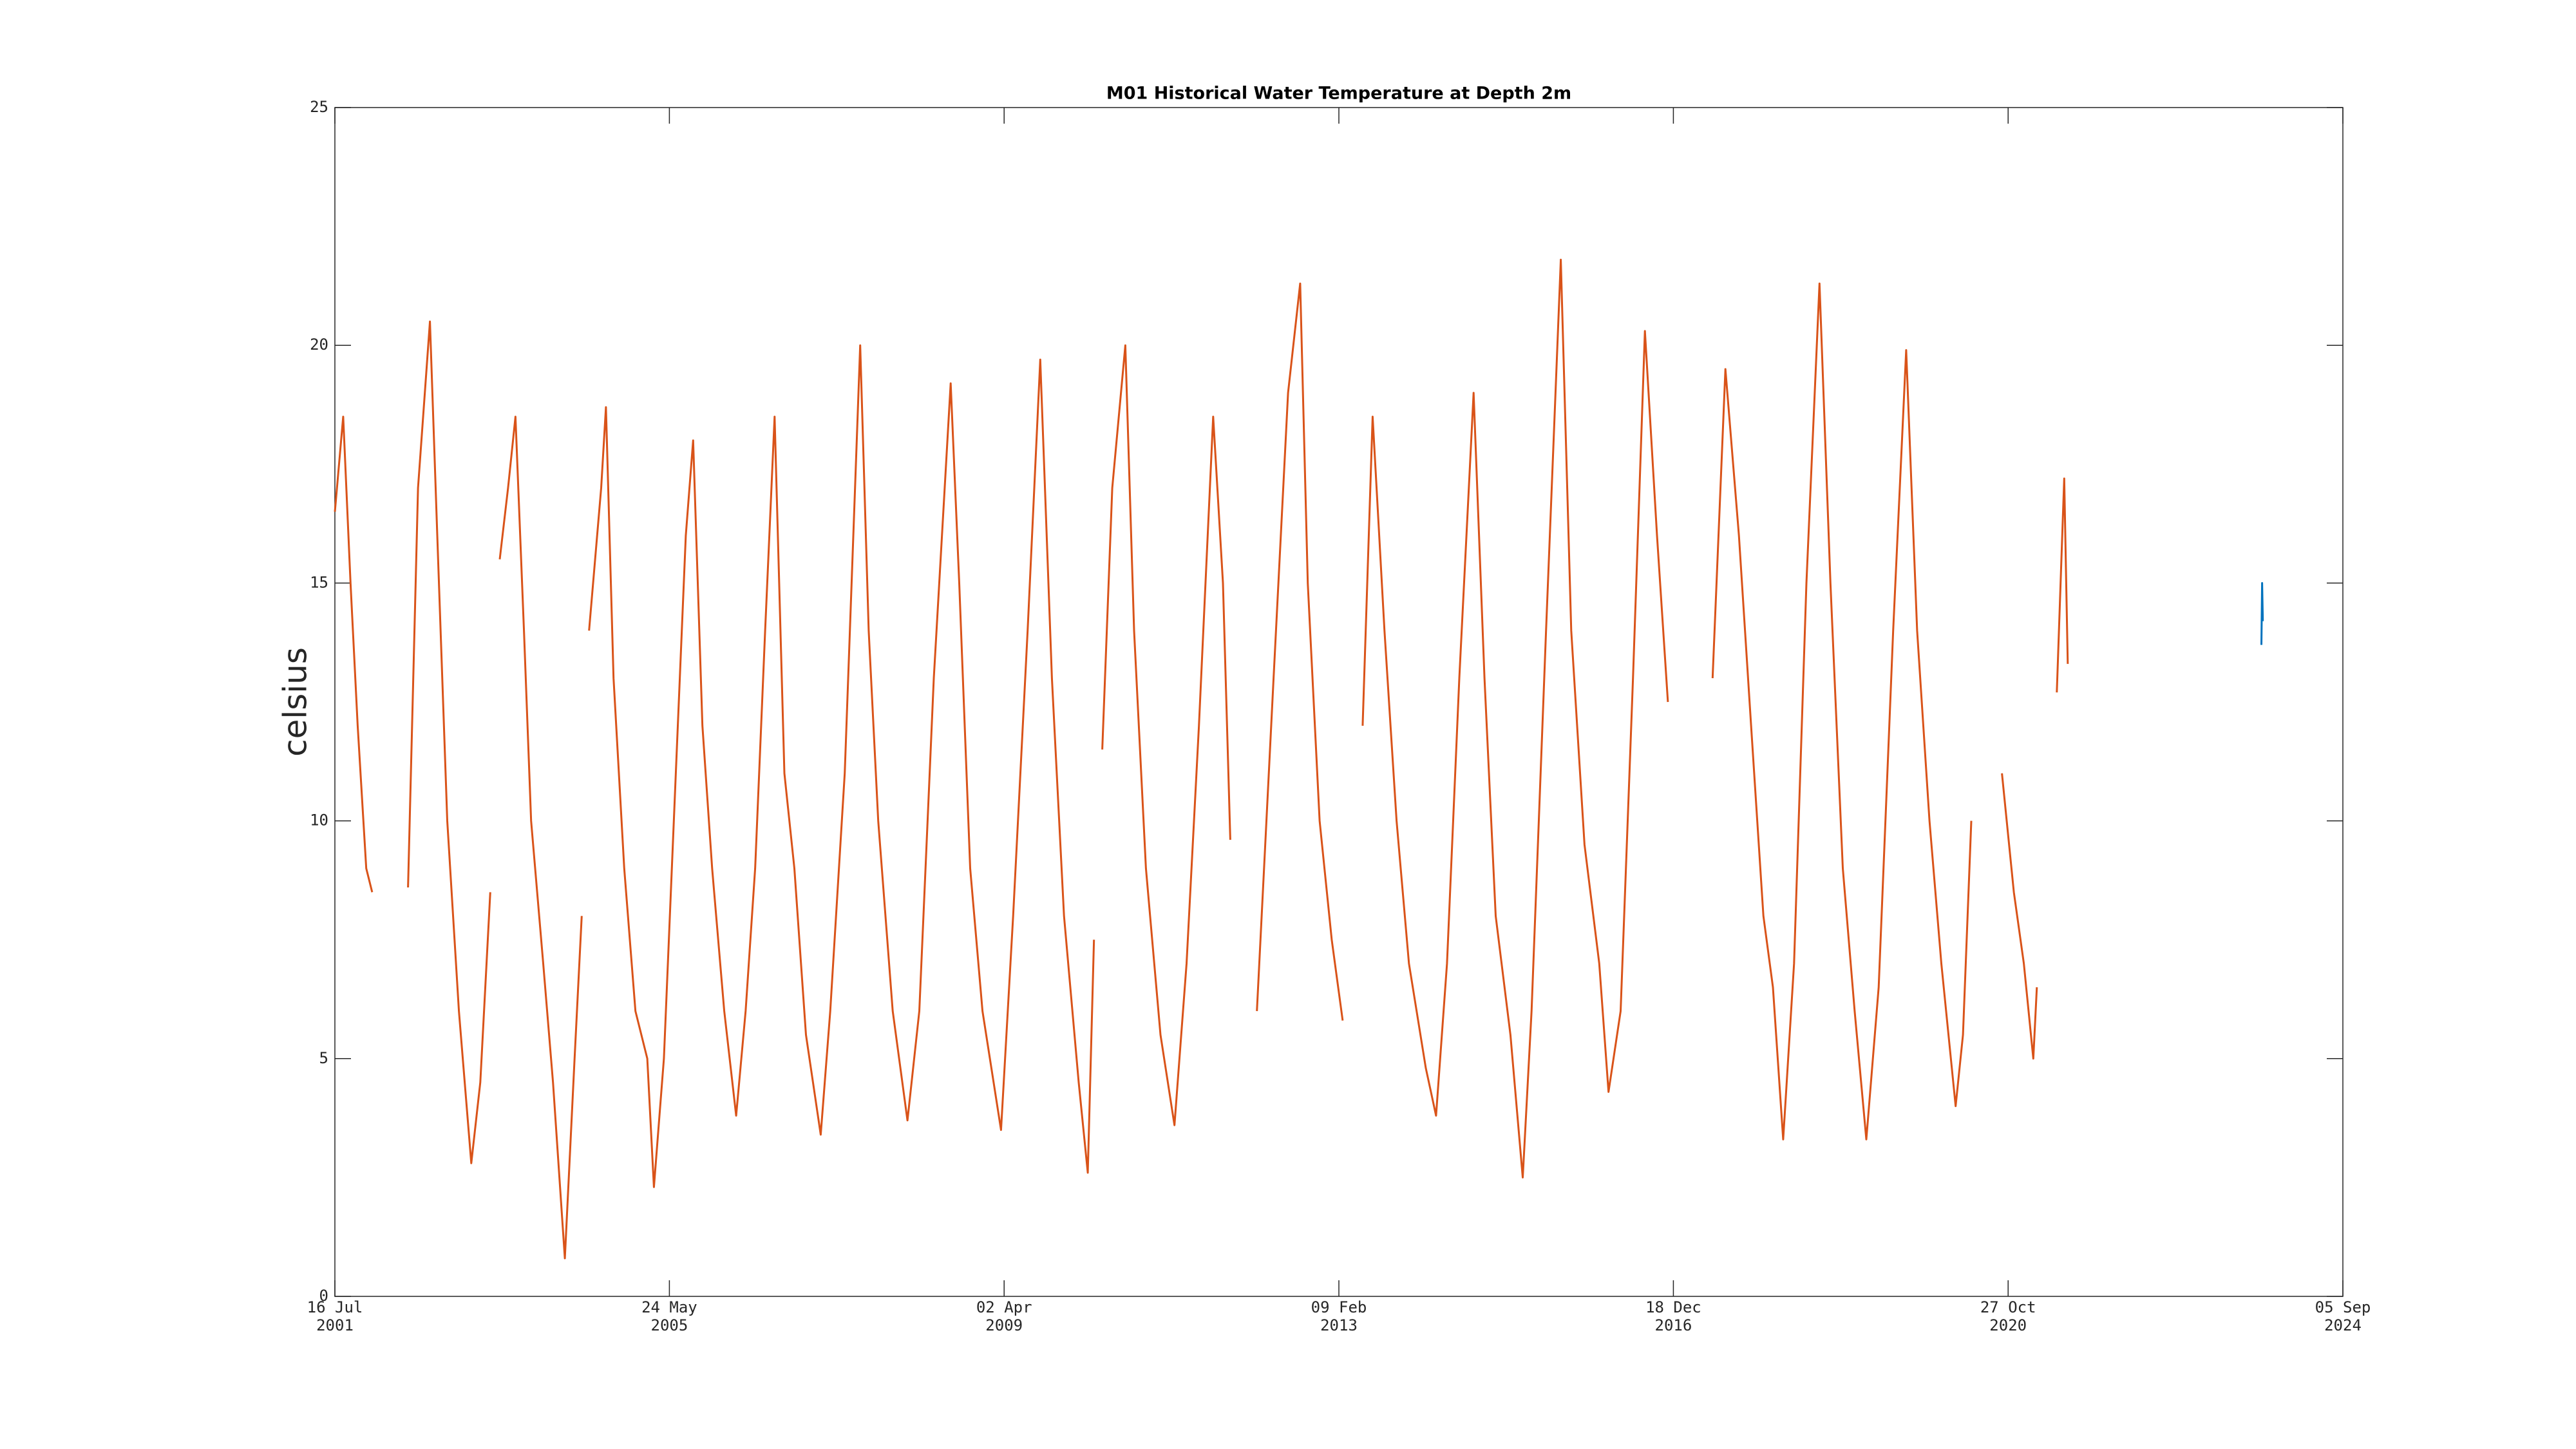  Describe the element at coordinates (1339, 1325) in the screenshot. I see `x-tick-label: 2013` at that location.